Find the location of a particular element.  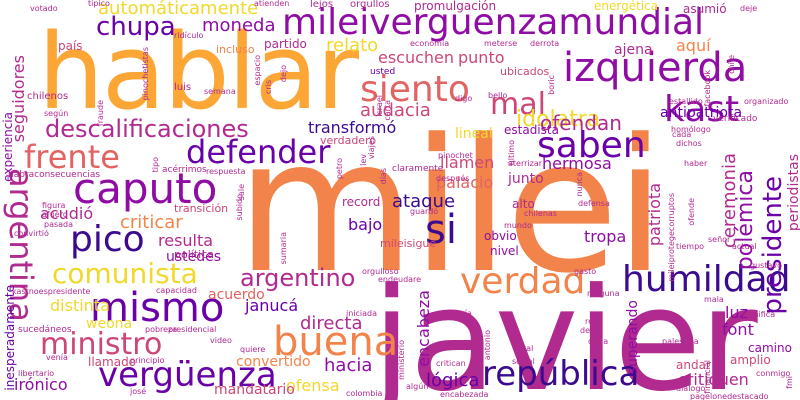

word-atienden: atienden is located at coordinates (272, 4).